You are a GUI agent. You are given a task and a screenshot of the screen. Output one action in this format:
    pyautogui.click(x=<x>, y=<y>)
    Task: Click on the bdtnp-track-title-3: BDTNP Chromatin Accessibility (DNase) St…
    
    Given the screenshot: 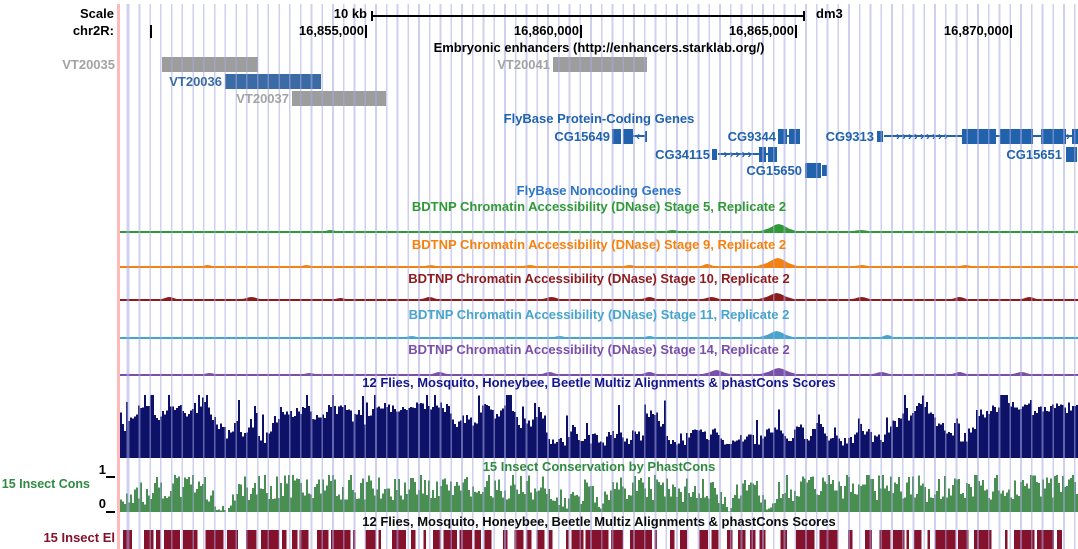 What is the action you would take?
    pyautogui.click(x=599, y=278)
    